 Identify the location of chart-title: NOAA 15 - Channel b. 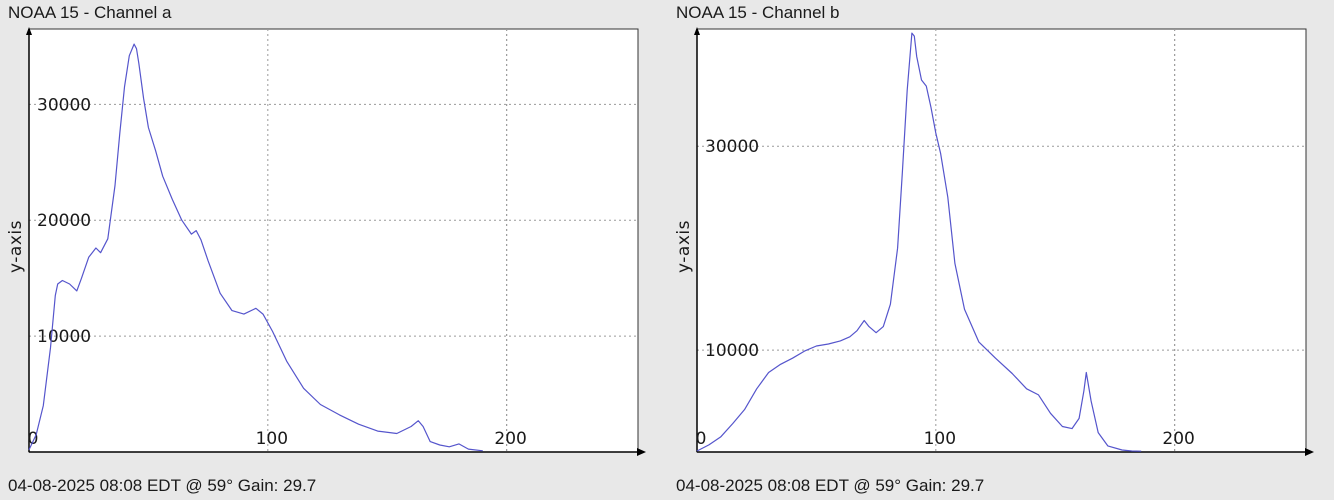
(758, 12).